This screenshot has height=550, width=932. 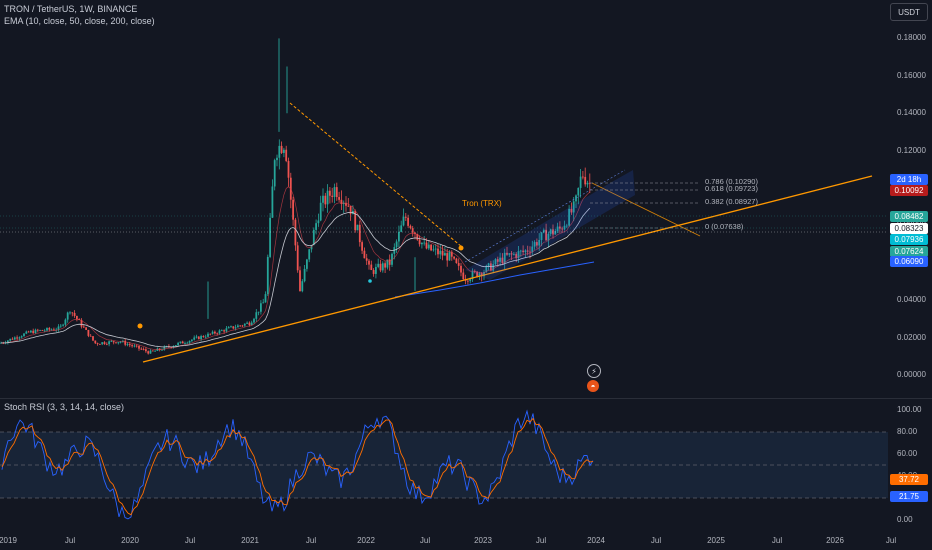 What do you see at coordinates (911, 337) in the screenshot?
I see `price-tick: 0.02000` at bounding box center [911, 337].